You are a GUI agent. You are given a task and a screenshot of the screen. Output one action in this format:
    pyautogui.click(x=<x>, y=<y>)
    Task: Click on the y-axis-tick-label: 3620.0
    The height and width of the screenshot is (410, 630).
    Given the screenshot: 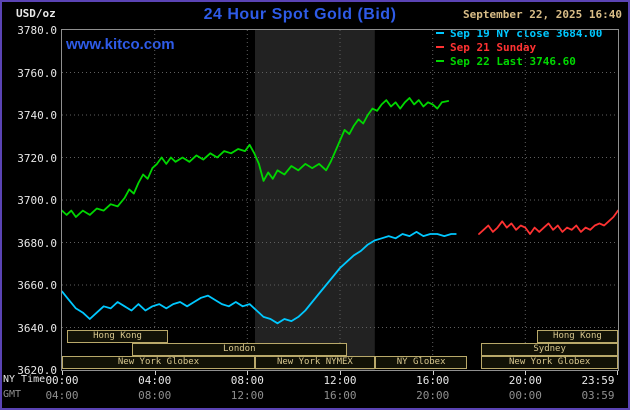 What is the action you would take?
    pyautogui.click(x=37, y=370)
    